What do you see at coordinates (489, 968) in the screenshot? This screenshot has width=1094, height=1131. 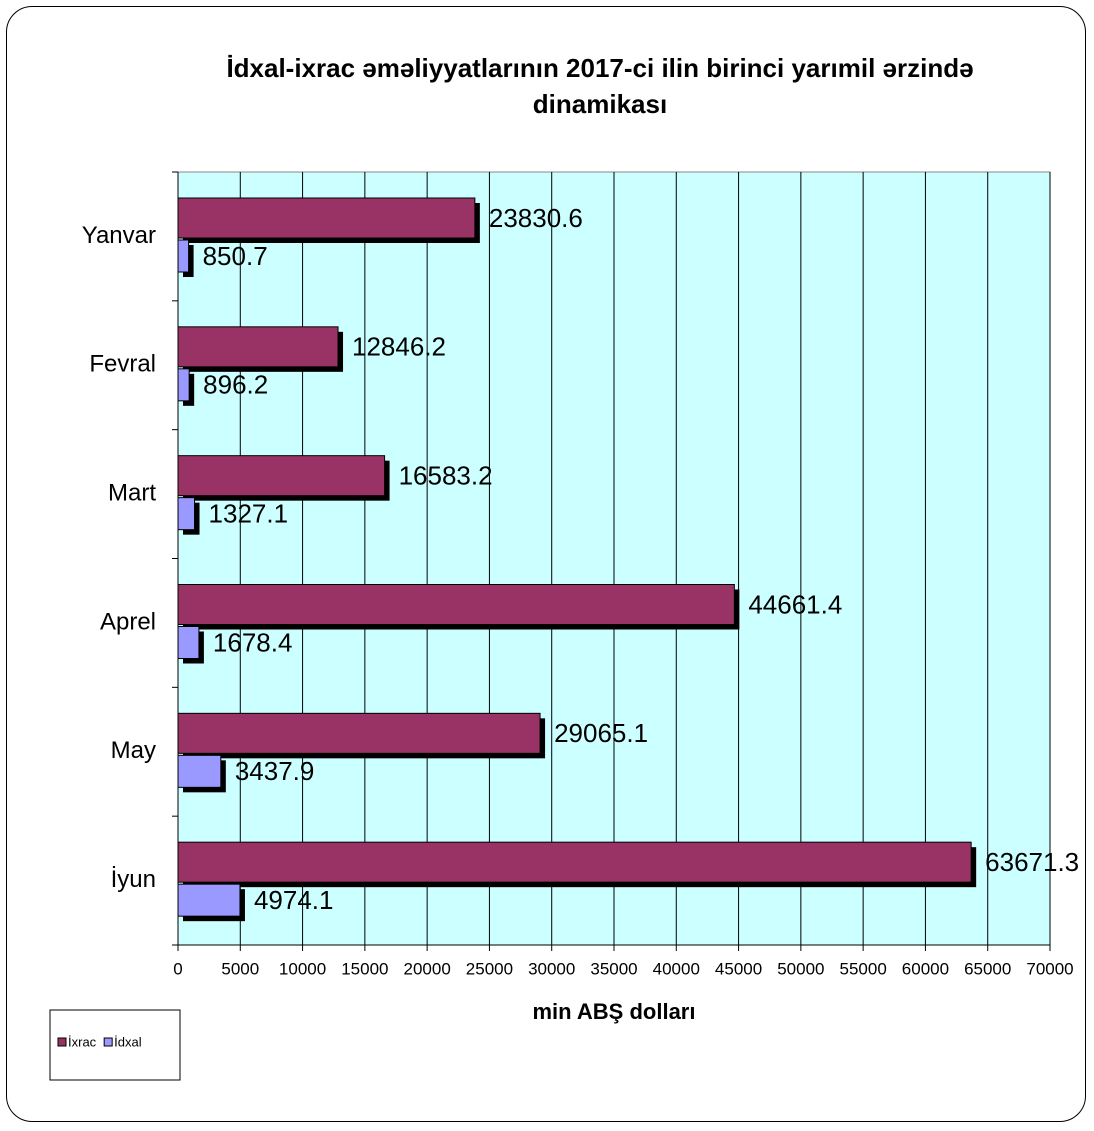 I see `x-tick-label: 25000` at bounding box center [489, 968].